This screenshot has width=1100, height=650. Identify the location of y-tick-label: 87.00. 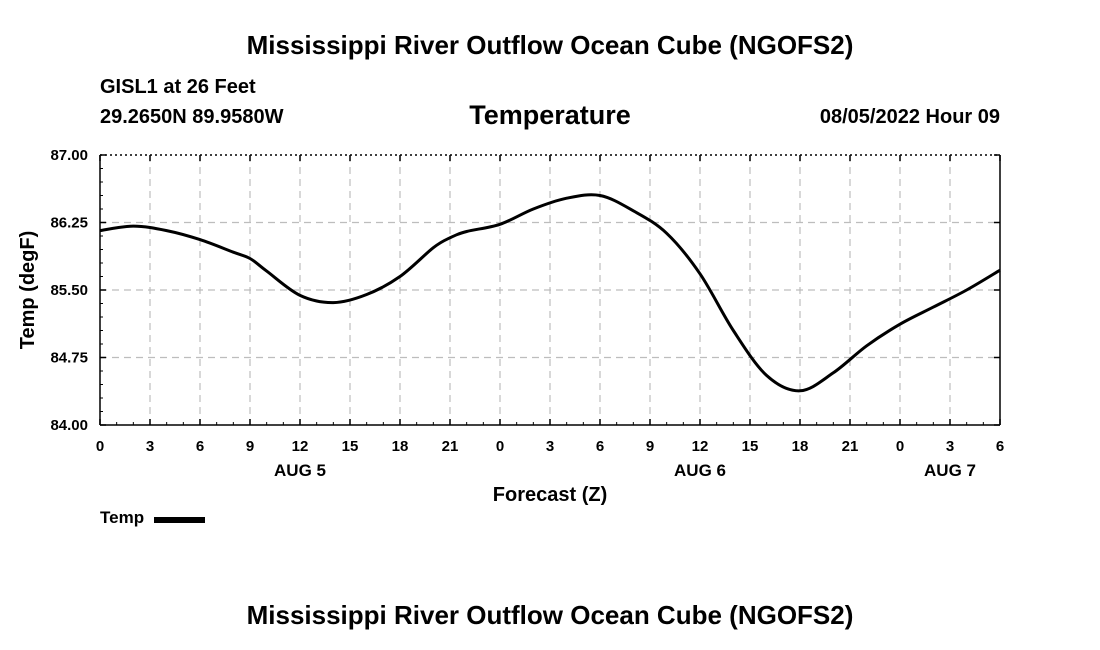
(69, 155).